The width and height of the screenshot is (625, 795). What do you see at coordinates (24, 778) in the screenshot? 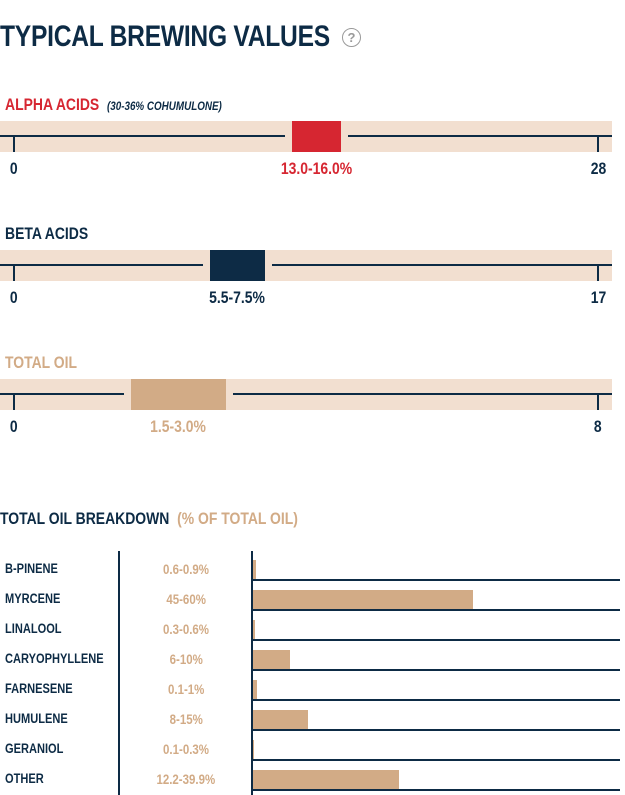
I see `oil-name: OTHER` at bounding box center [24, 778].